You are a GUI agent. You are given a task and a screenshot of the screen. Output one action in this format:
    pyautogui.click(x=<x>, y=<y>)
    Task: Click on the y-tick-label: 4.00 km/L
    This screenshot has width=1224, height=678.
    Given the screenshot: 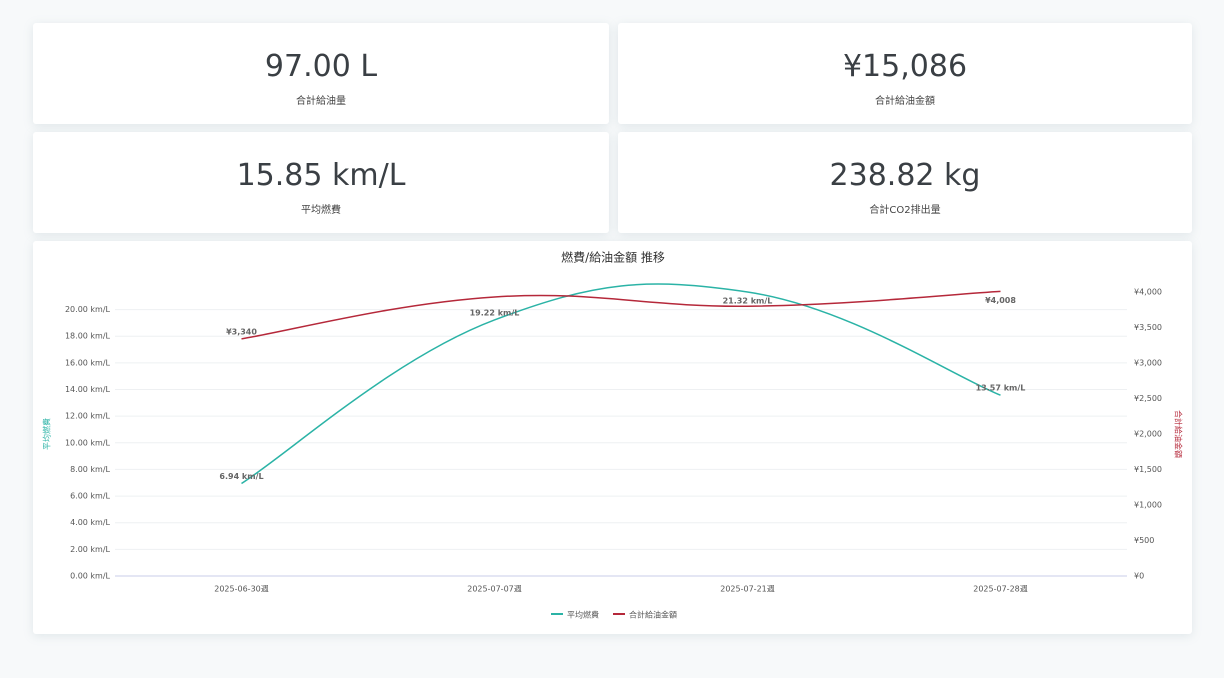 What is the action you would take?
    pyautogui.click(x=90, y=522)
    